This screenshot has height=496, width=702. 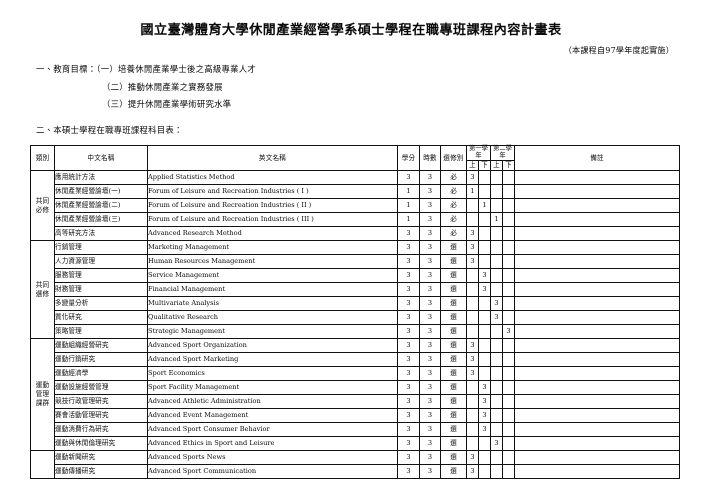 I want to click on year1-first-half-cell: 1, so click(x=472, y=192).